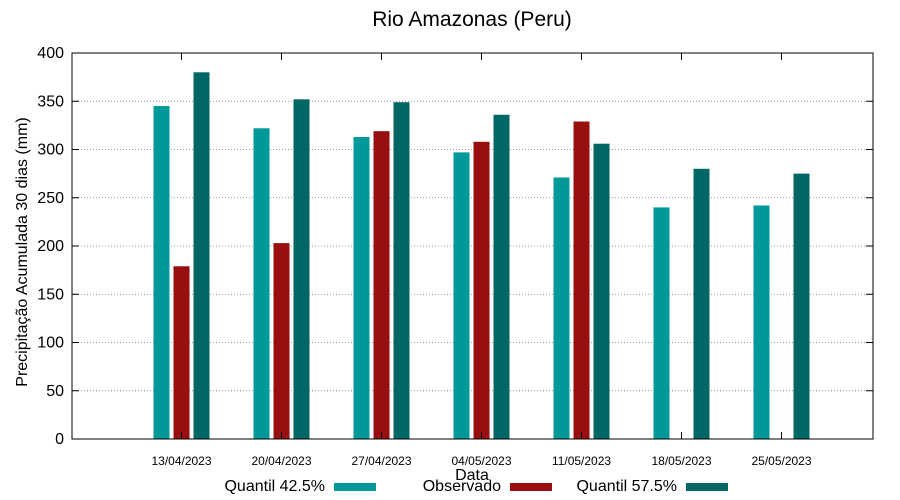 This screenshot has height=500, width=900. What do you see at coordinates (50, 343) in the screenshot?
I see `y-tick-label: 100` at bounding box center [50, 343].